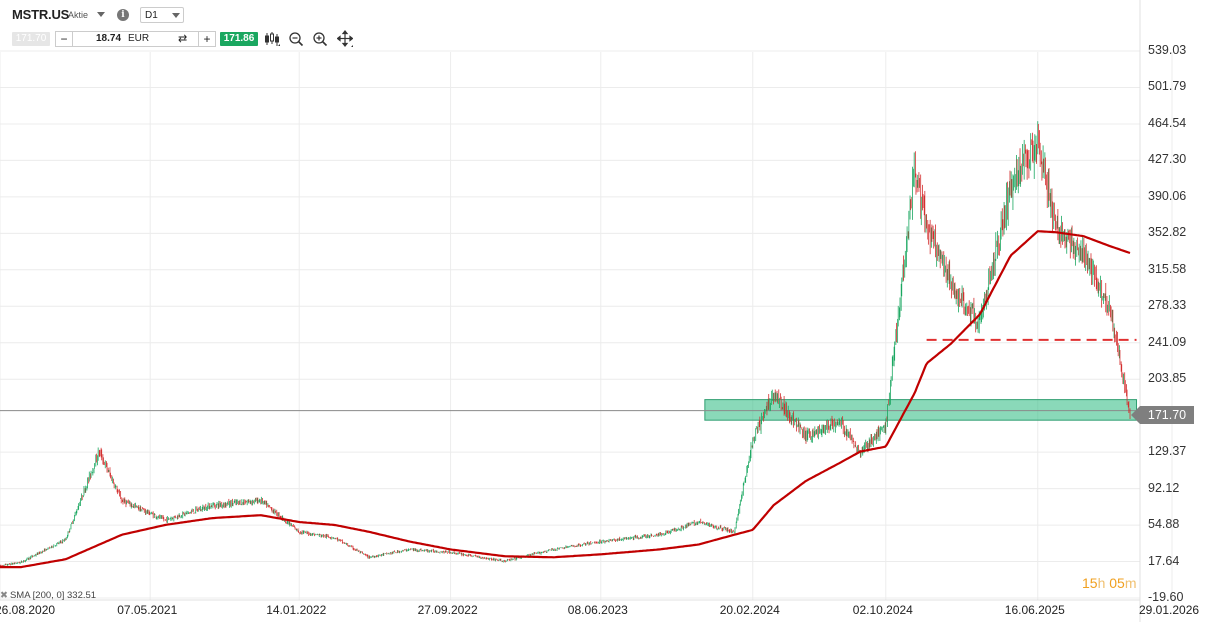 The width and height of the screenshot is (1207, 622). What do you see at coordinates (1167, 159) in the screenshot?
I see `price-axis-label: 427.30` at bounding box center [1167, 159].